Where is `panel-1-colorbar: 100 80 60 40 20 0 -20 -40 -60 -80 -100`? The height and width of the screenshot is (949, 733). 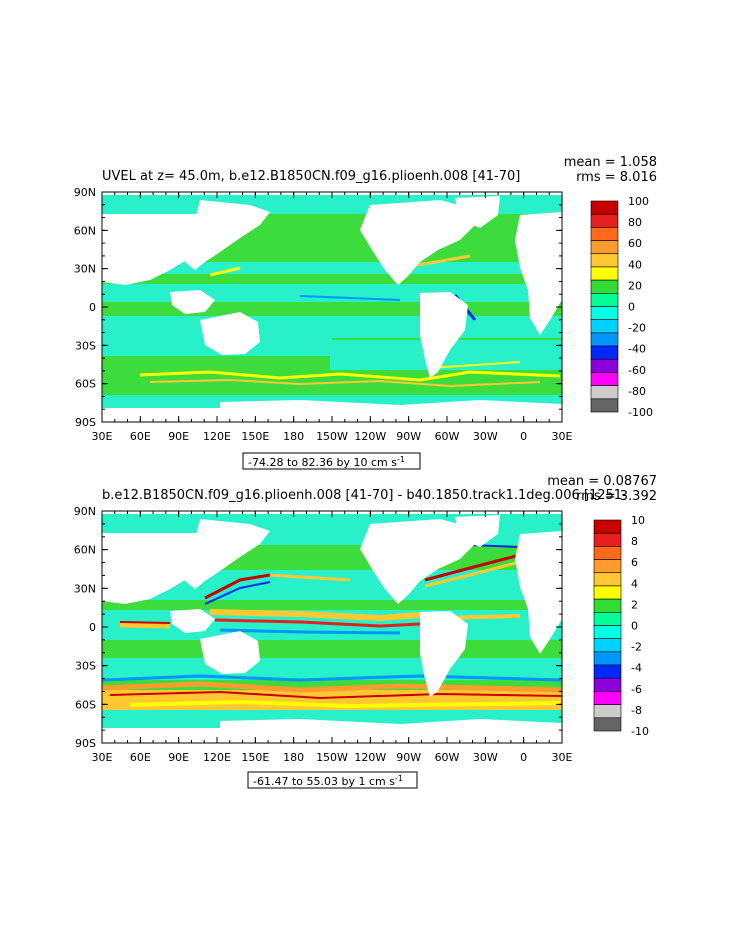
panel-1-colorbar: 100 80 60 40 20 0 -20 -40 -60 -80 -100 is located at coordinates (621, 307).